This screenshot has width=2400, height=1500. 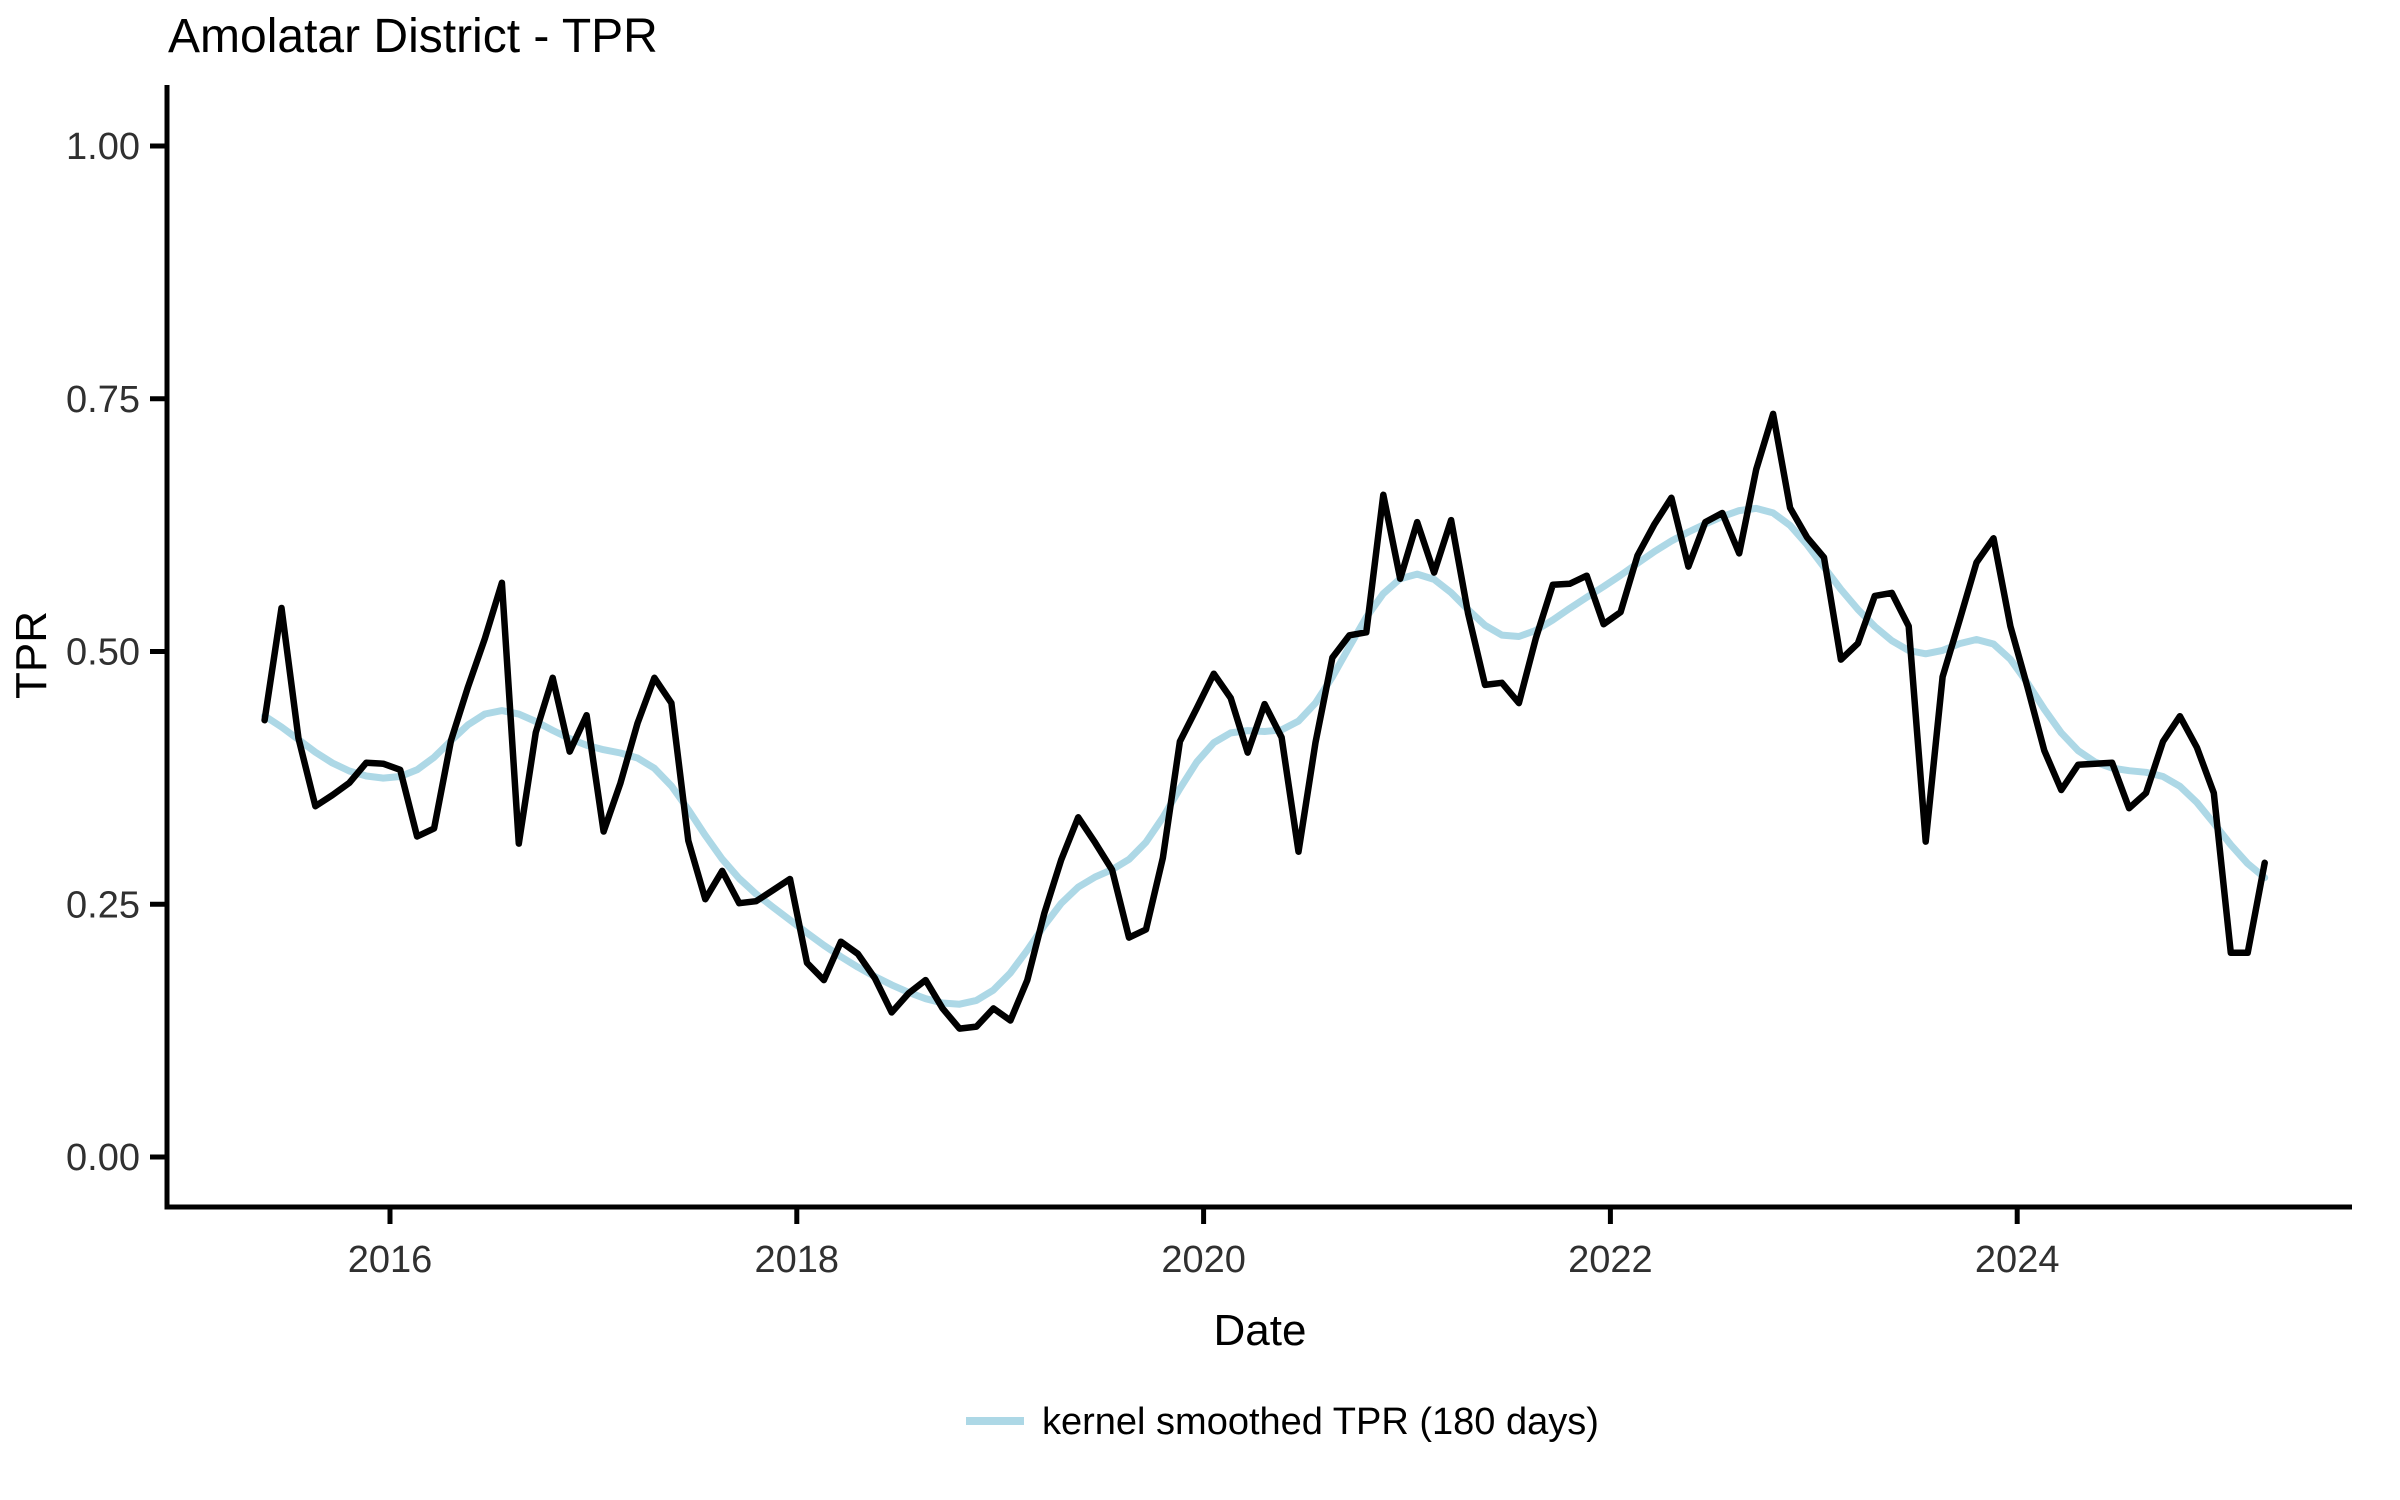 I want to click on x-tick-label: 2020, so click(x=1203, y=1260).